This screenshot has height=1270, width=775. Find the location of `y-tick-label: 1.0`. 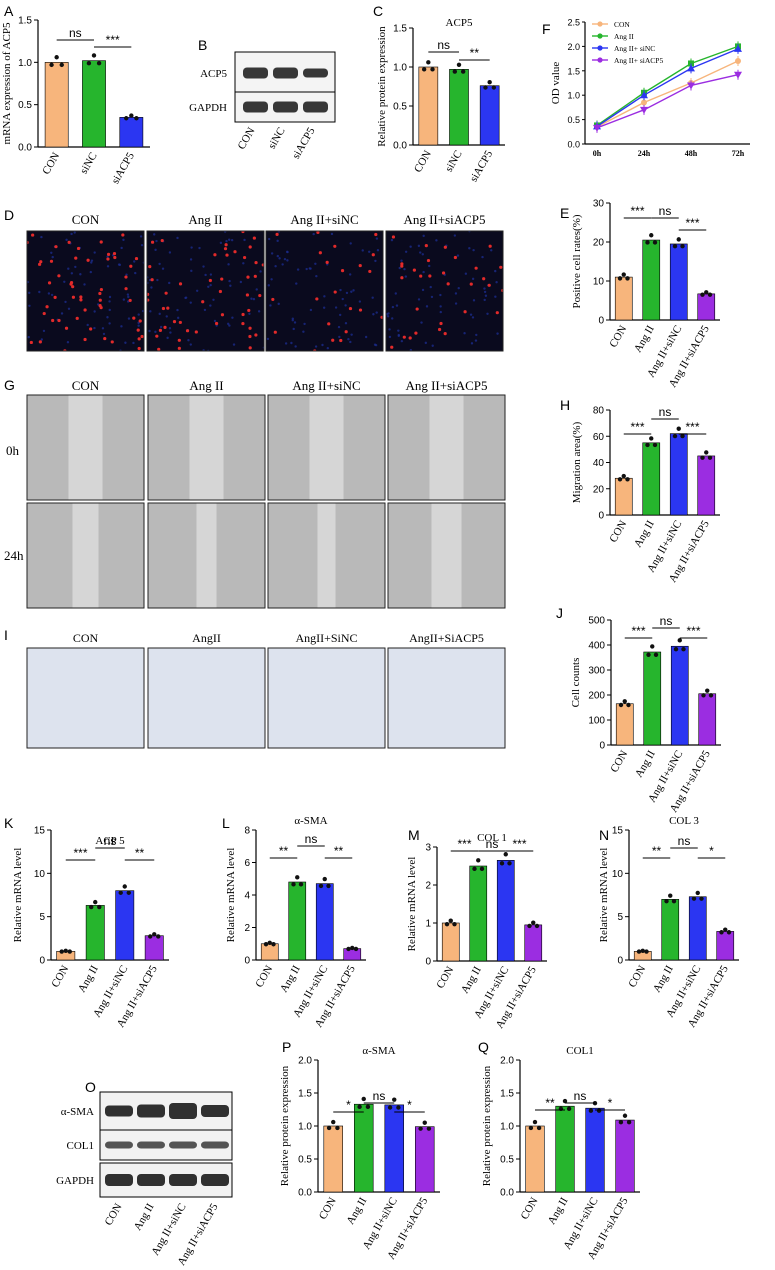

y-tick-label: 1.0 is located at coordinates (25, 63).